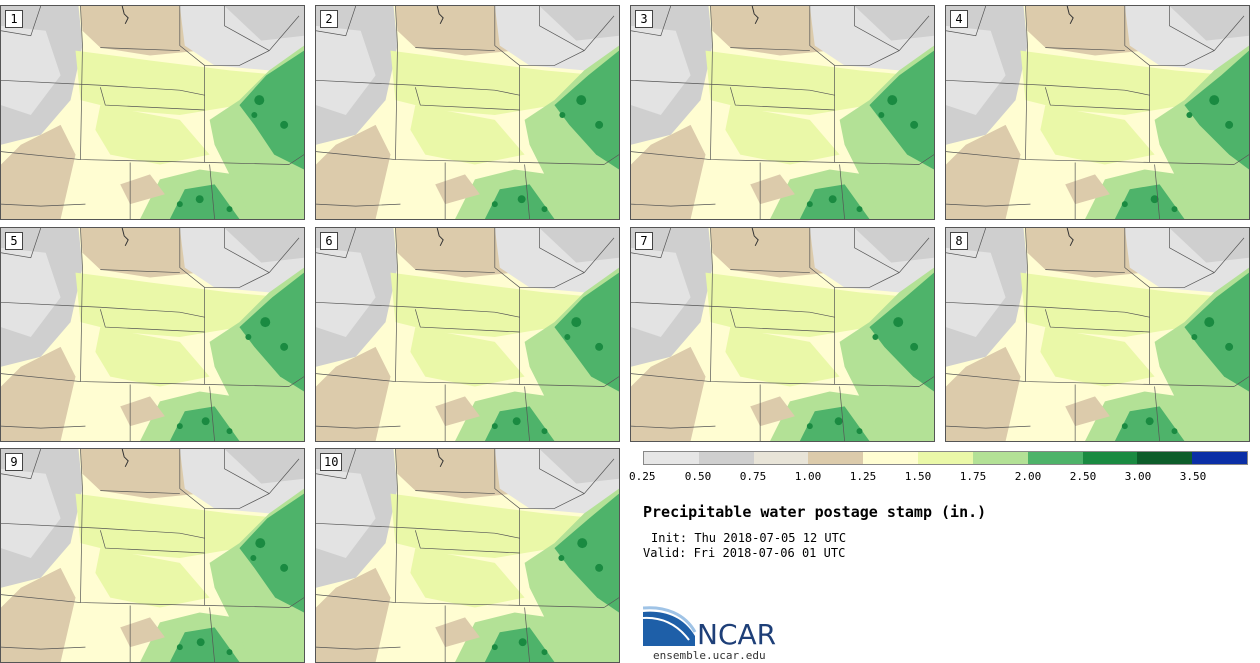 The height and width of the screenshot is (663, 1260). What do you see at coordinates (918, 476) in the screenshot?
I see `colorbar-tick-label: 1.50` at bounding box center [918, 476].